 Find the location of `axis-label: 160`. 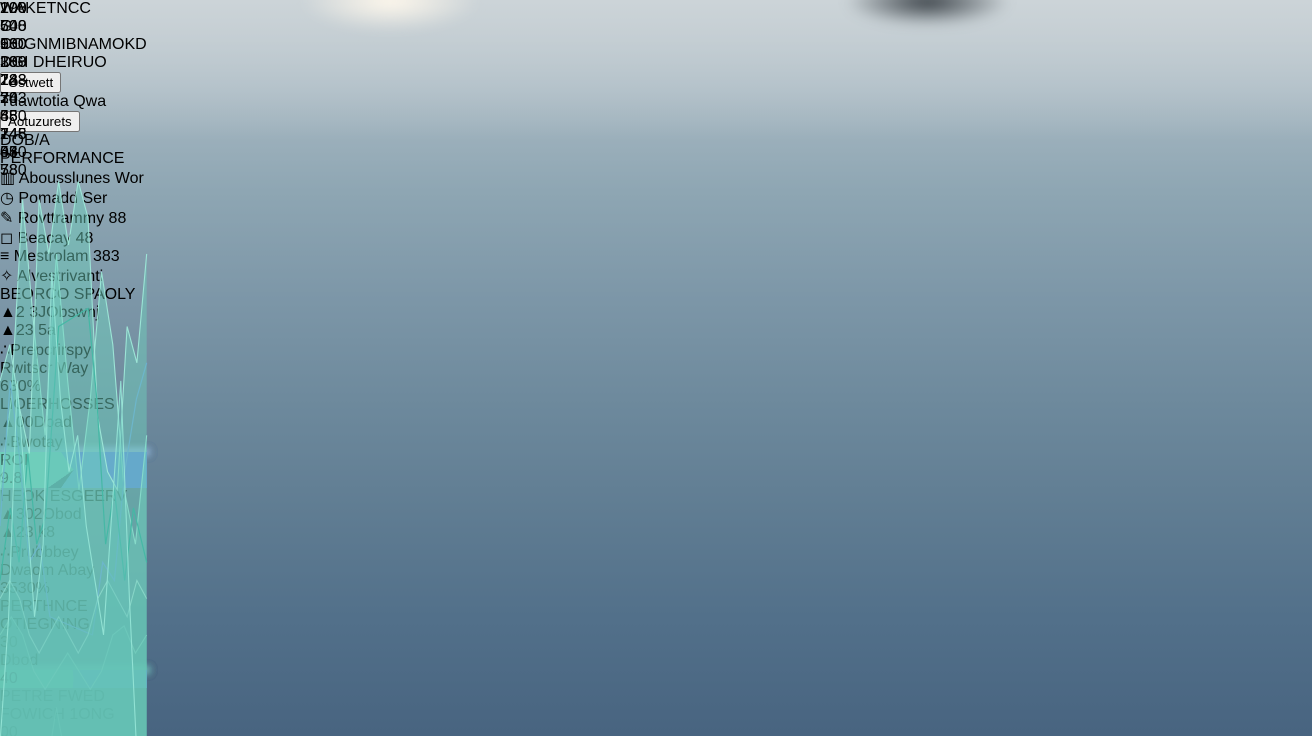

axis-label: 160 is located at coordinates (13, 44).